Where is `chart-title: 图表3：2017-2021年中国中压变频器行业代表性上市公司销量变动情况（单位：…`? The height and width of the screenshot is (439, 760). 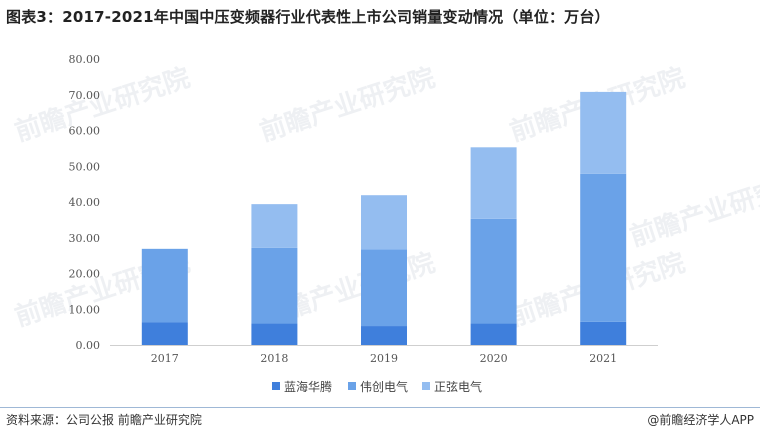 chart-title: 图表3：2017-2021年中国中压变频器行业代表性上市公司销量变动情况（单位：… is located at coordinates (308, 17).